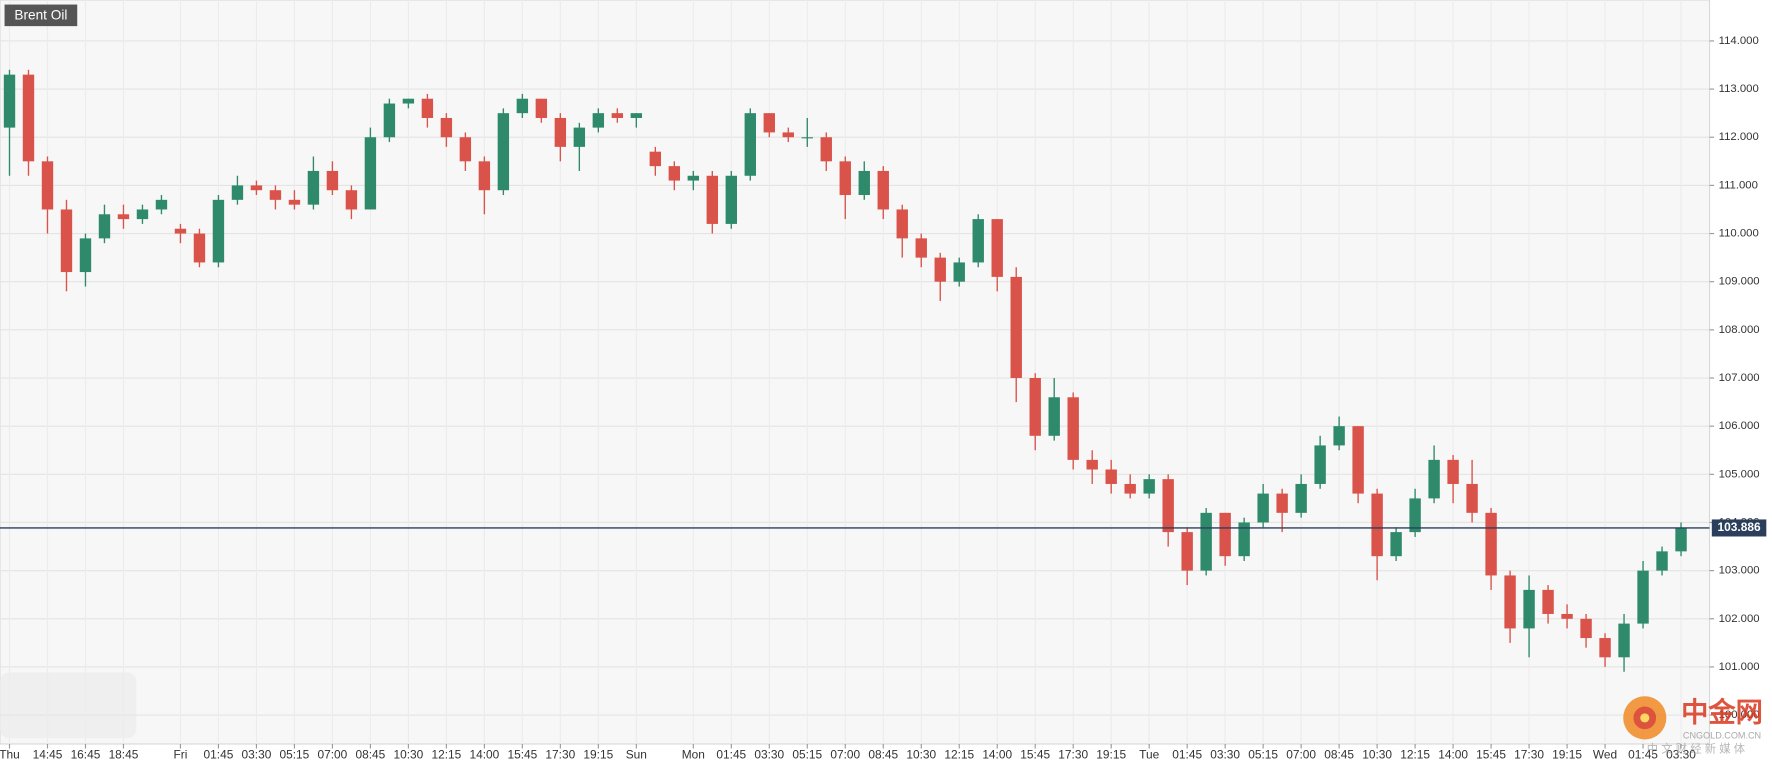  What do you see at coordinates (693, 755) in the screenshot?
I see `x-tick-label: Mon` at bounding box center [693, 755].